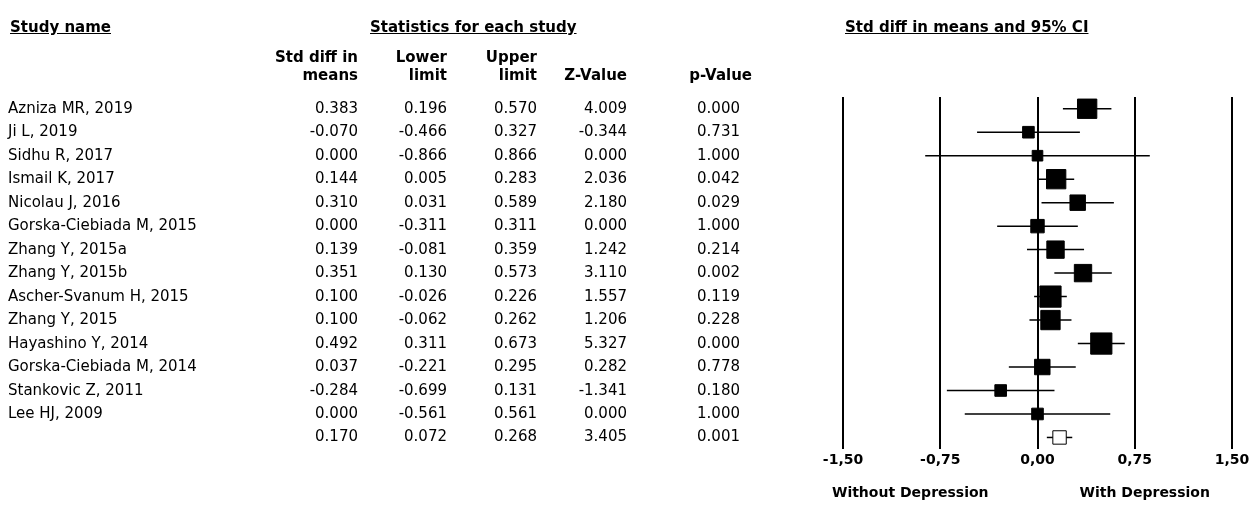 The height and width of the screenshot is (512, 1258). Describe the element at coordinates (515, 295) in the screenshot. I see `text: 0.226` at that location.